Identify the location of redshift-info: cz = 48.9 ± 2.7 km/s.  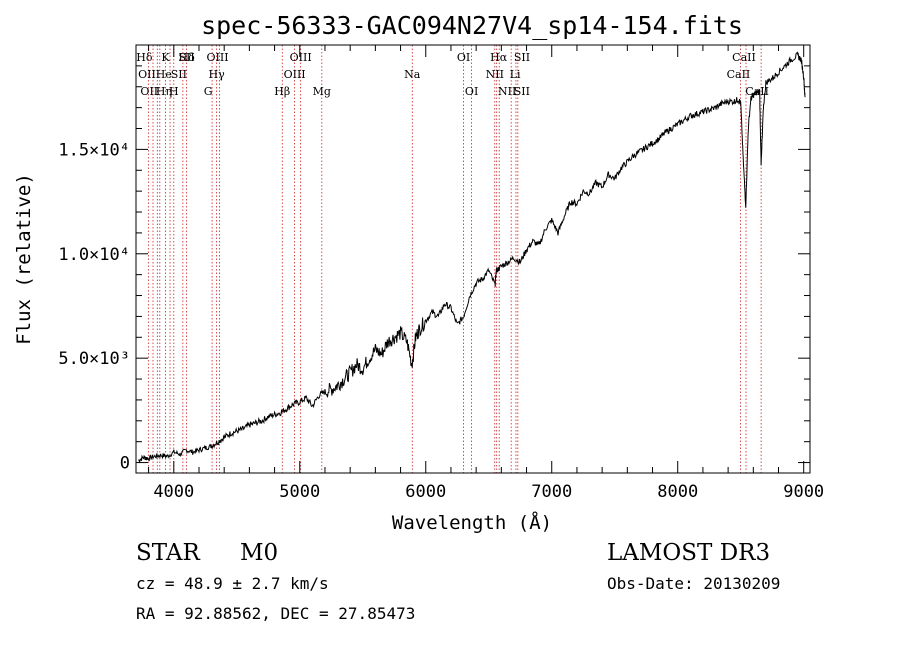
(232, 583).